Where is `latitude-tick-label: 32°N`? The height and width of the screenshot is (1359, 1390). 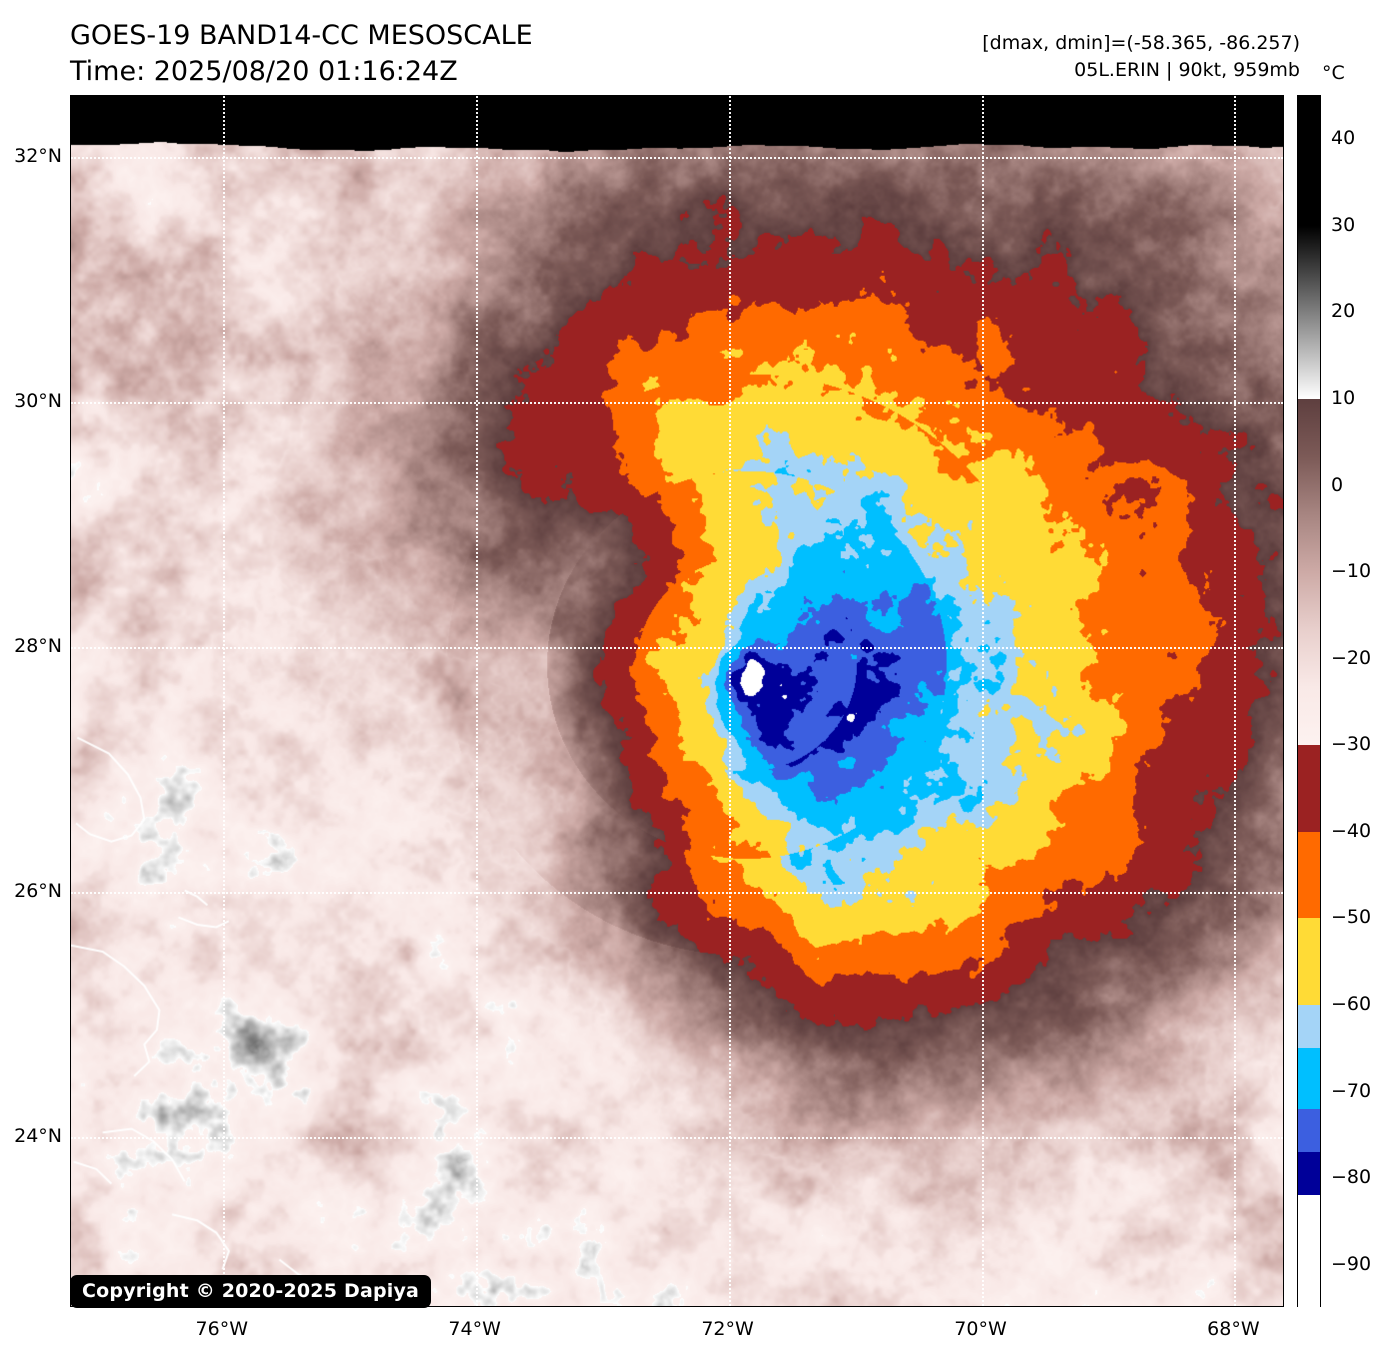
latitude-tick-label: 32°N is located at coordinates (38, 156).